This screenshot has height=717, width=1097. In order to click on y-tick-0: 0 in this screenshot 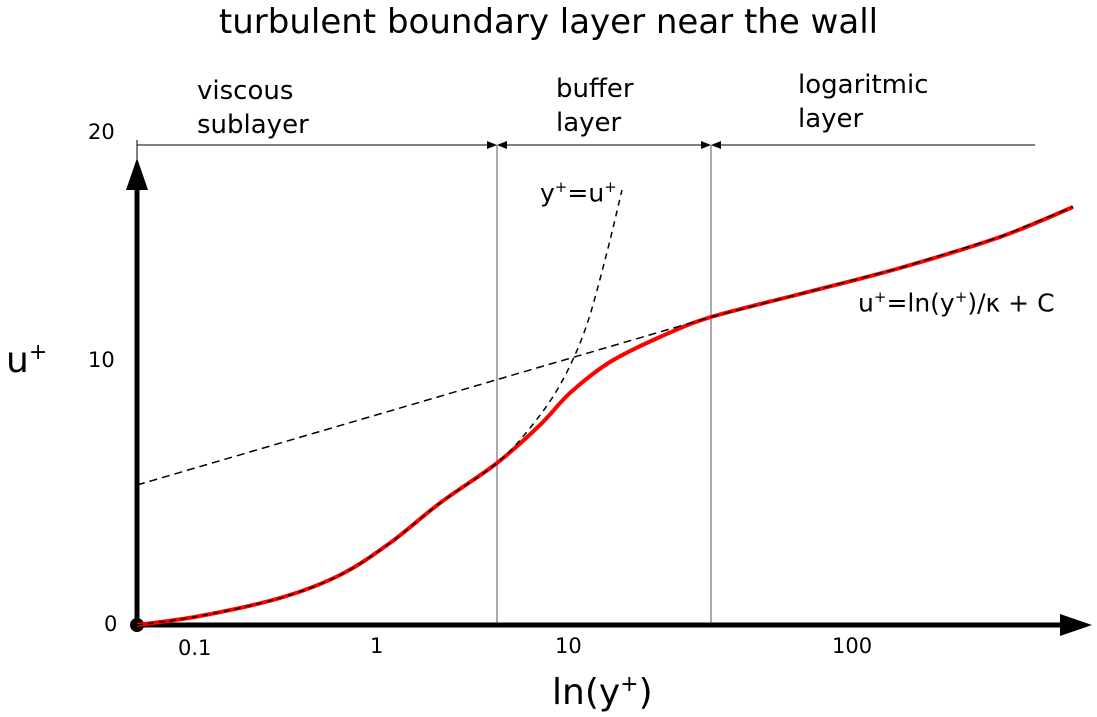, I will do `click(111, 624)`.